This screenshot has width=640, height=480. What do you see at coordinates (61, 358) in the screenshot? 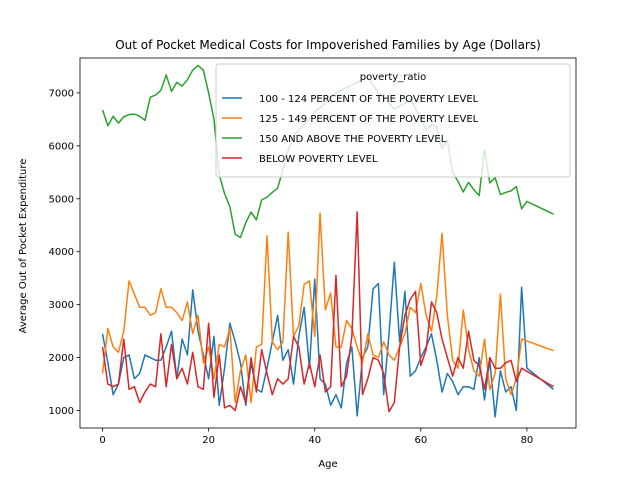
I see `y-tick-label: 2000` at bounding box center [61, 358].